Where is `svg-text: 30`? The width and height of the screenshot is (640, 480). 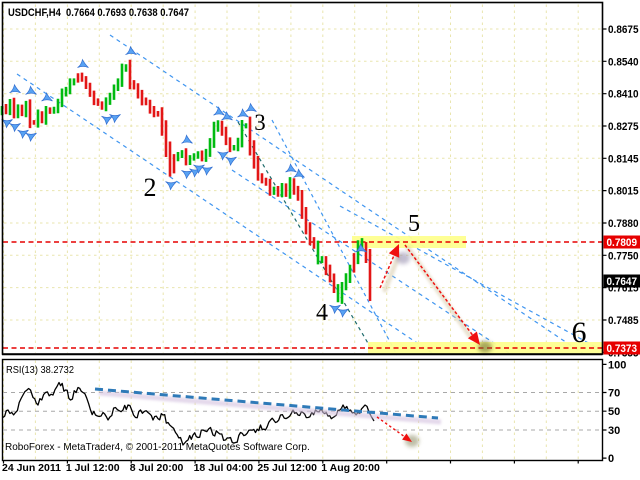
svg-text: 30 is located at coordinates (614, 431).